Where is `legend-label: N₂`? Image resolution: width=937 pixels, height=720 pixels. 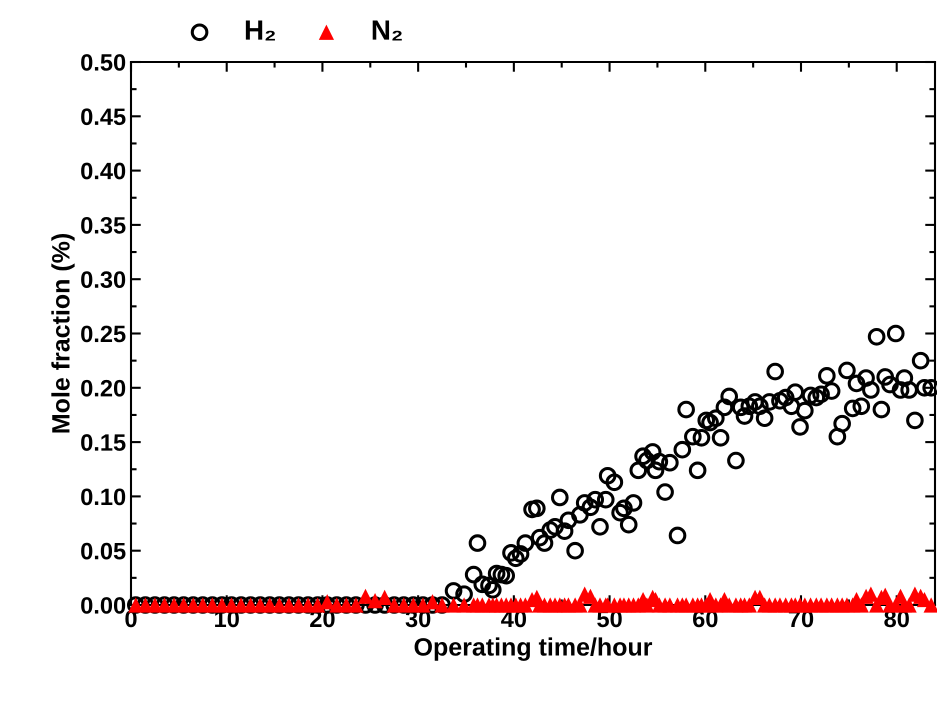
legend-label: N₂ is located at coordinates (387, 30).